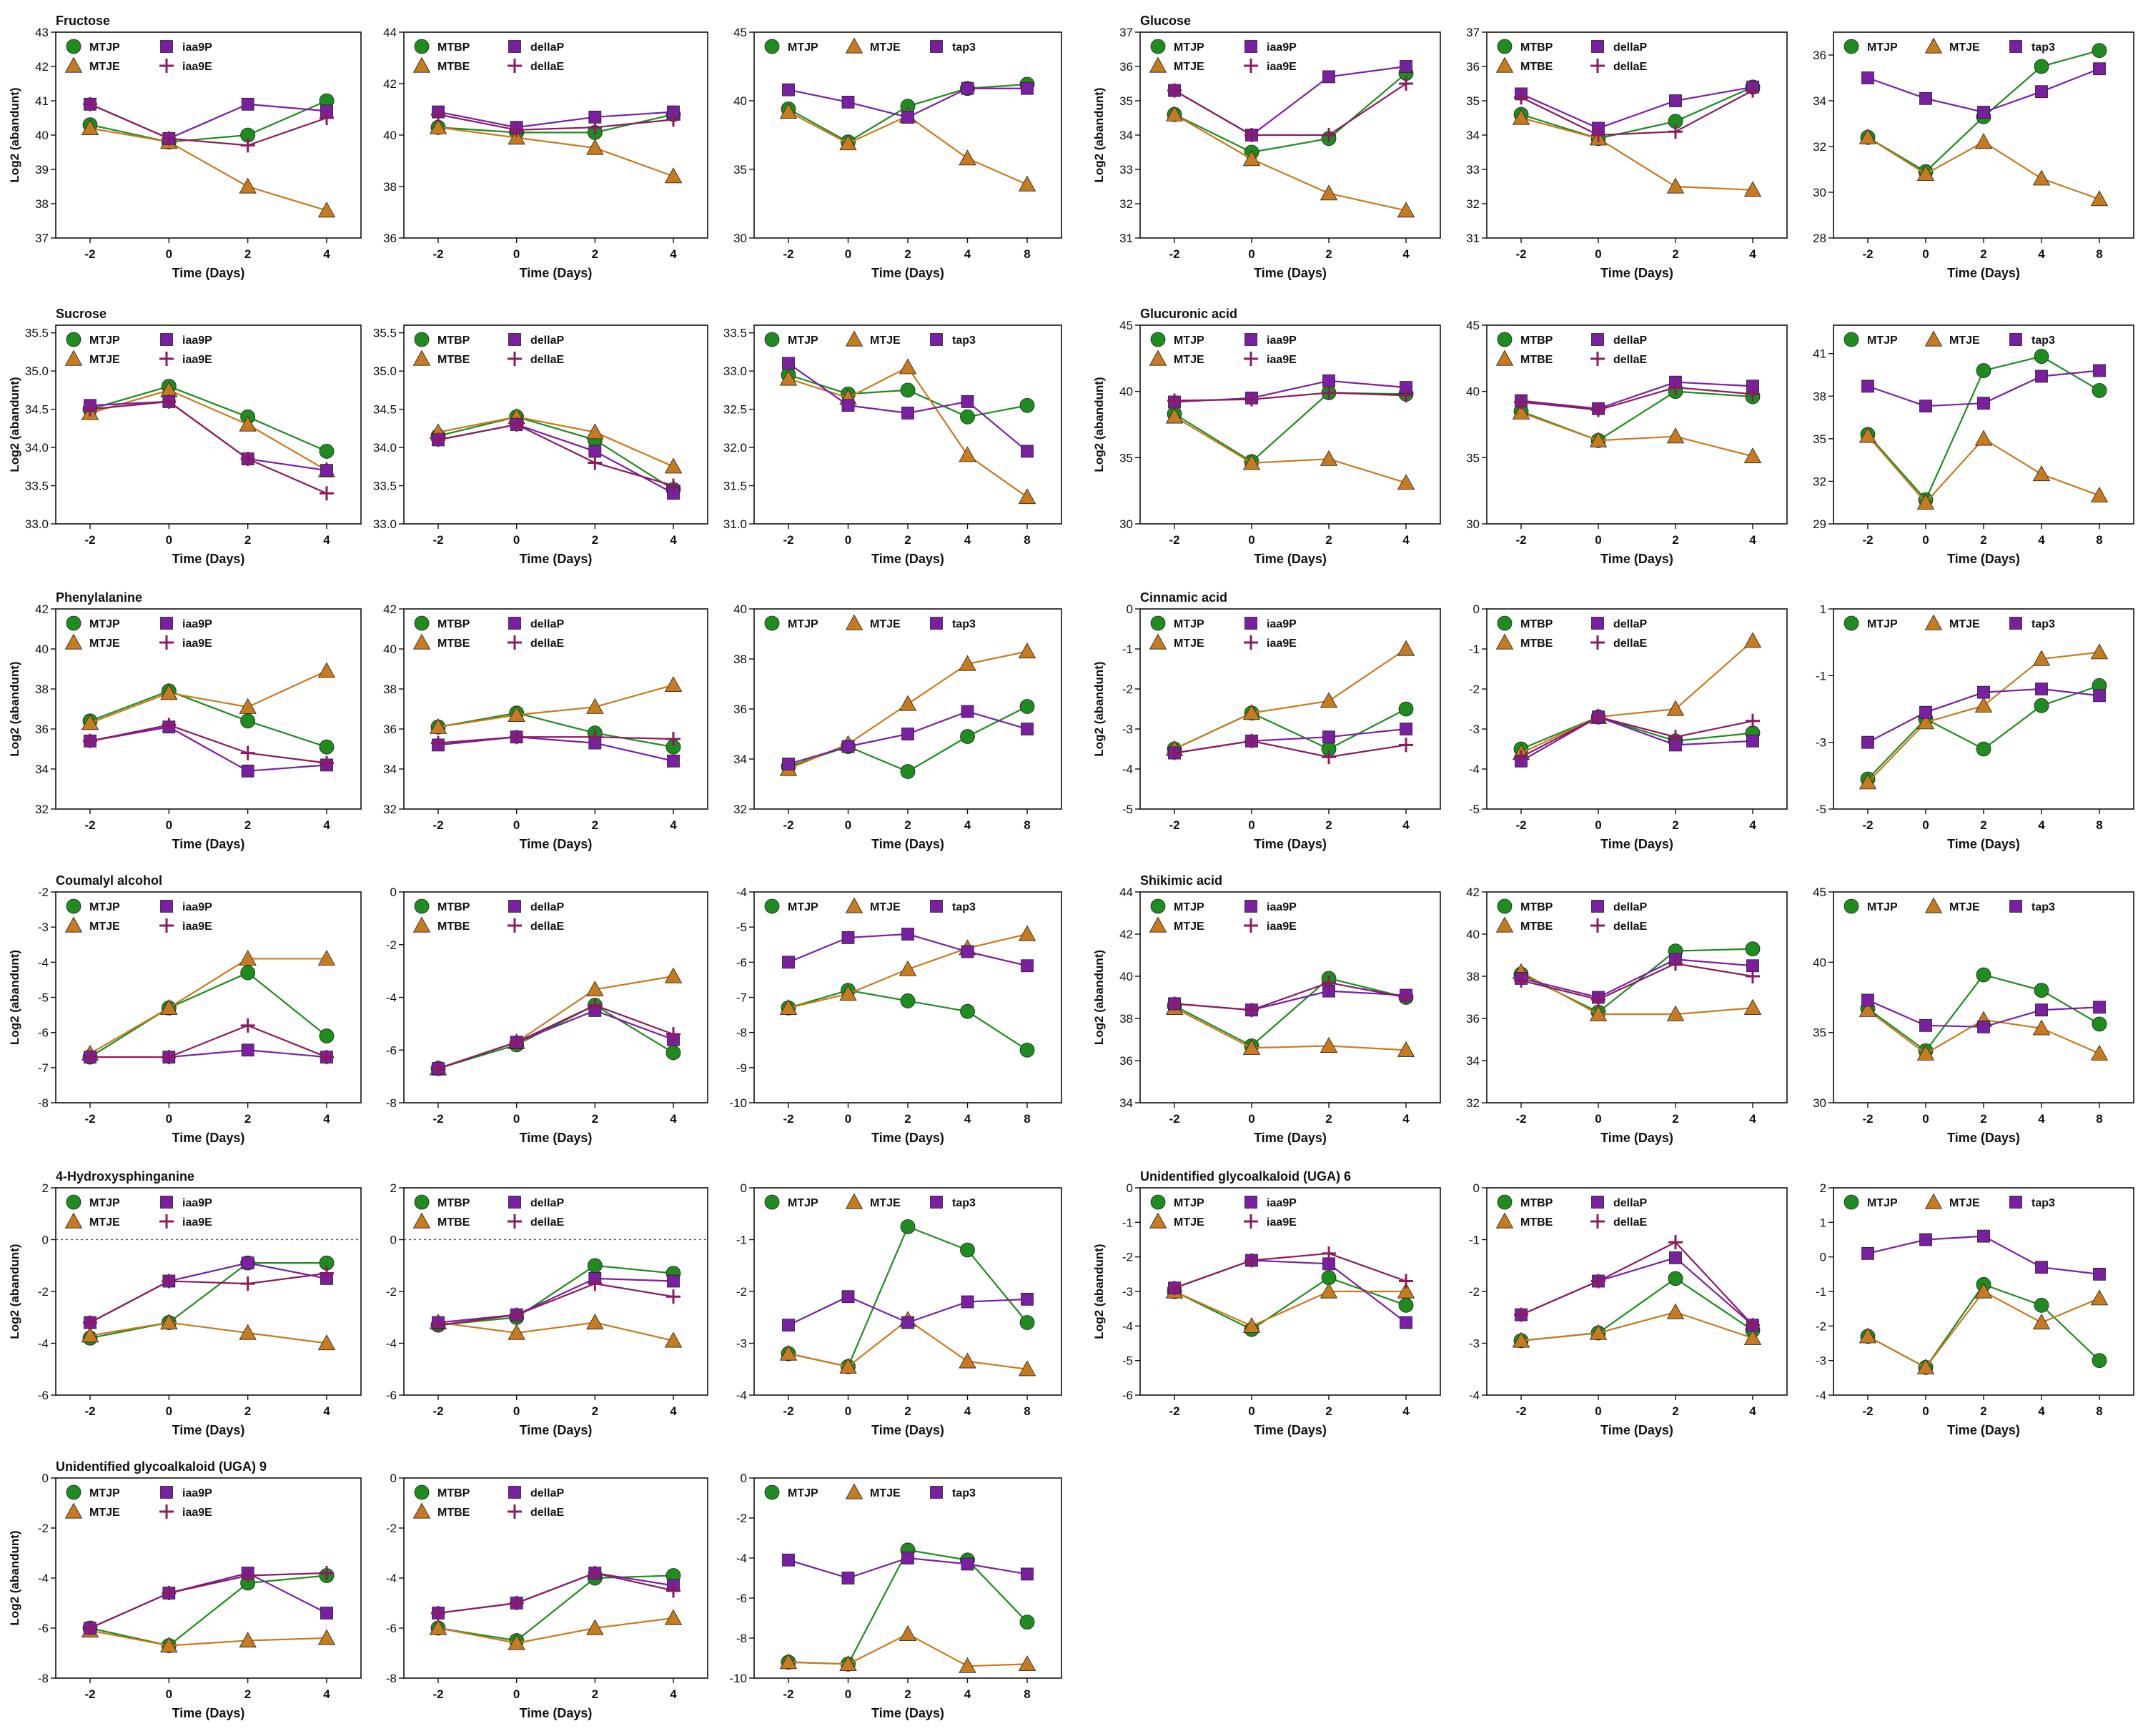 This screenshot has height=1736, width=2148. I want to click on y-tick-label: 45, so click(1473, 325).